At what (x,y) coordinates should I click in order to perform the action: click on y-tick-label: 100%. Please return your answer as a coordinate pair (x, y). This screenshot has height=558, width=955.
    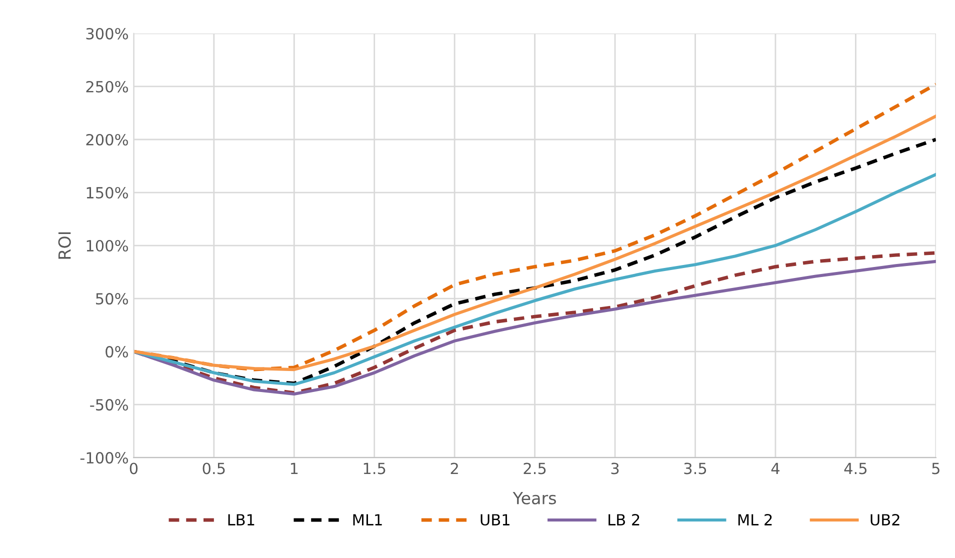
    Looking at the image, I should click on (107, 246).